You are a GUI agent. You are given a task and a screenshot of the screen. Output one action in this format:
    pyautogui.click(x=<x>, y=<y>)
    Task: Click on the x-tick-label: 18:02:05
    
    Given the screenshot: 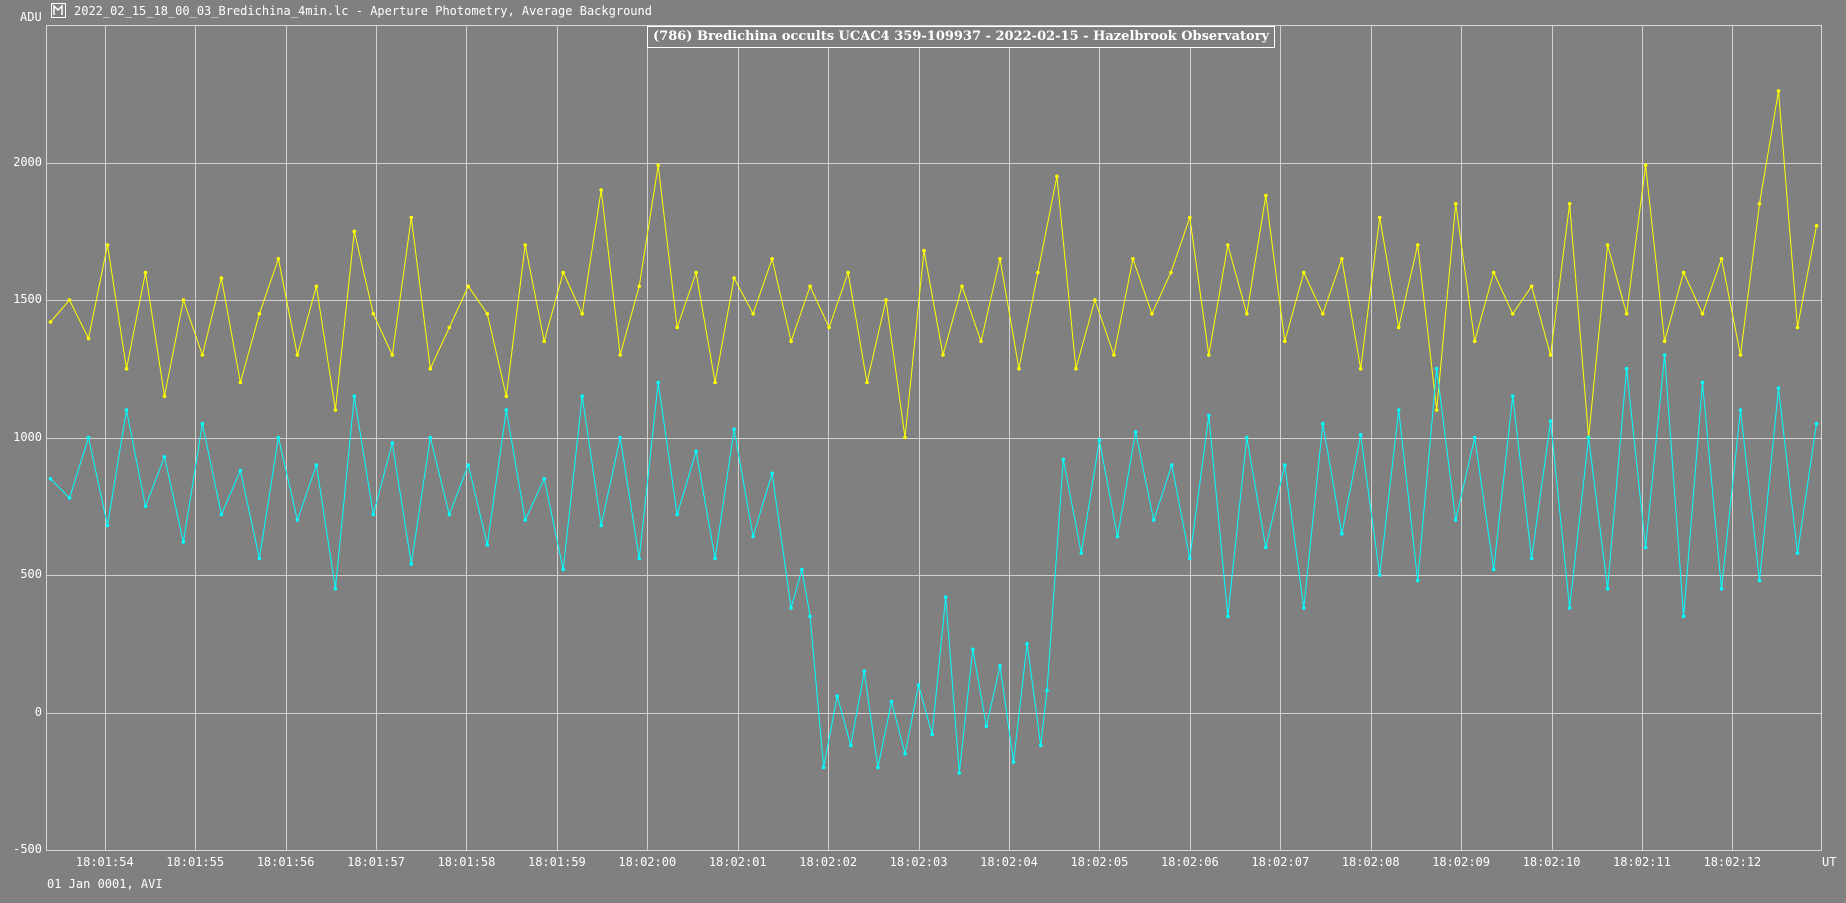 What is the action you would take?
    pyautogui.click(x=1099, y=862)
    